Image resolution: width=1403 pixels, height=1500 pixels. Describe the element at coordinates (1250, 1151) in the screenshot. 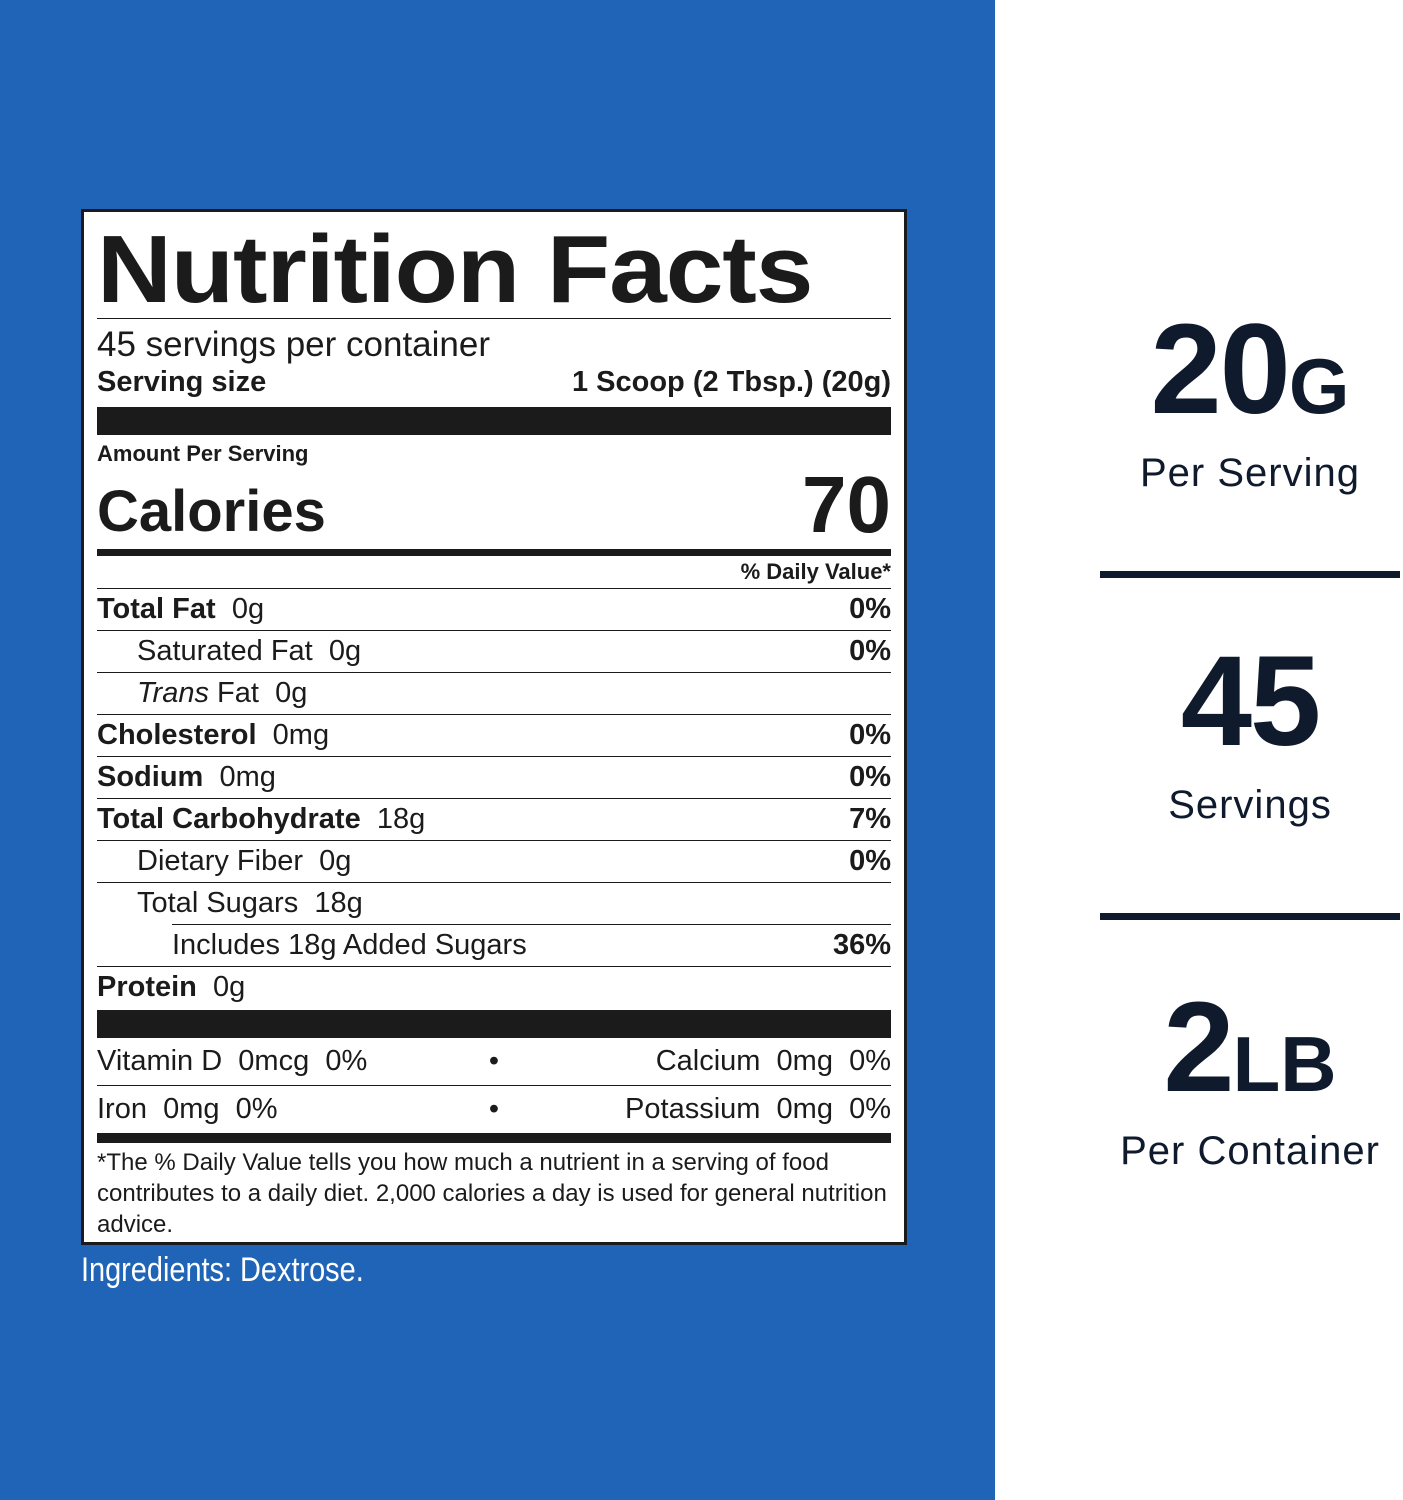

I see `stat-caption: Per Container` at that location.